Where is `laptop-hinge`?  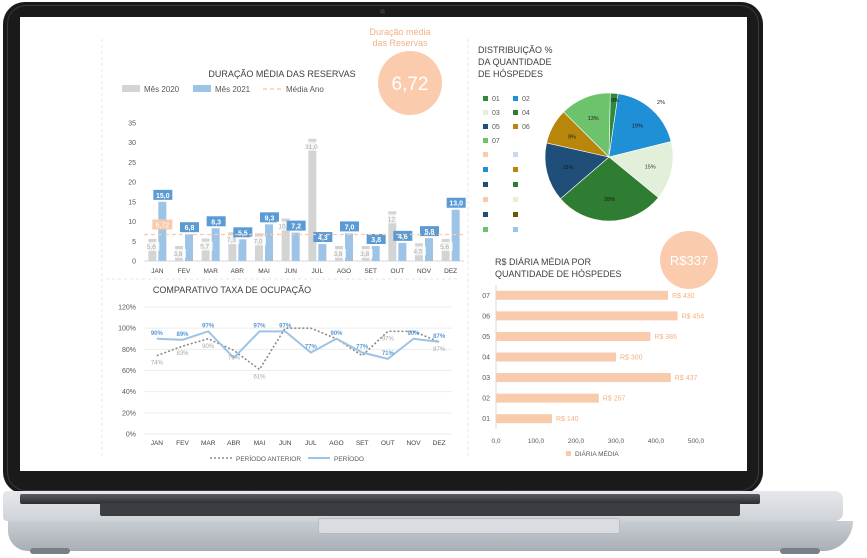 laptop-hinge is located at coordinates (390, 499).